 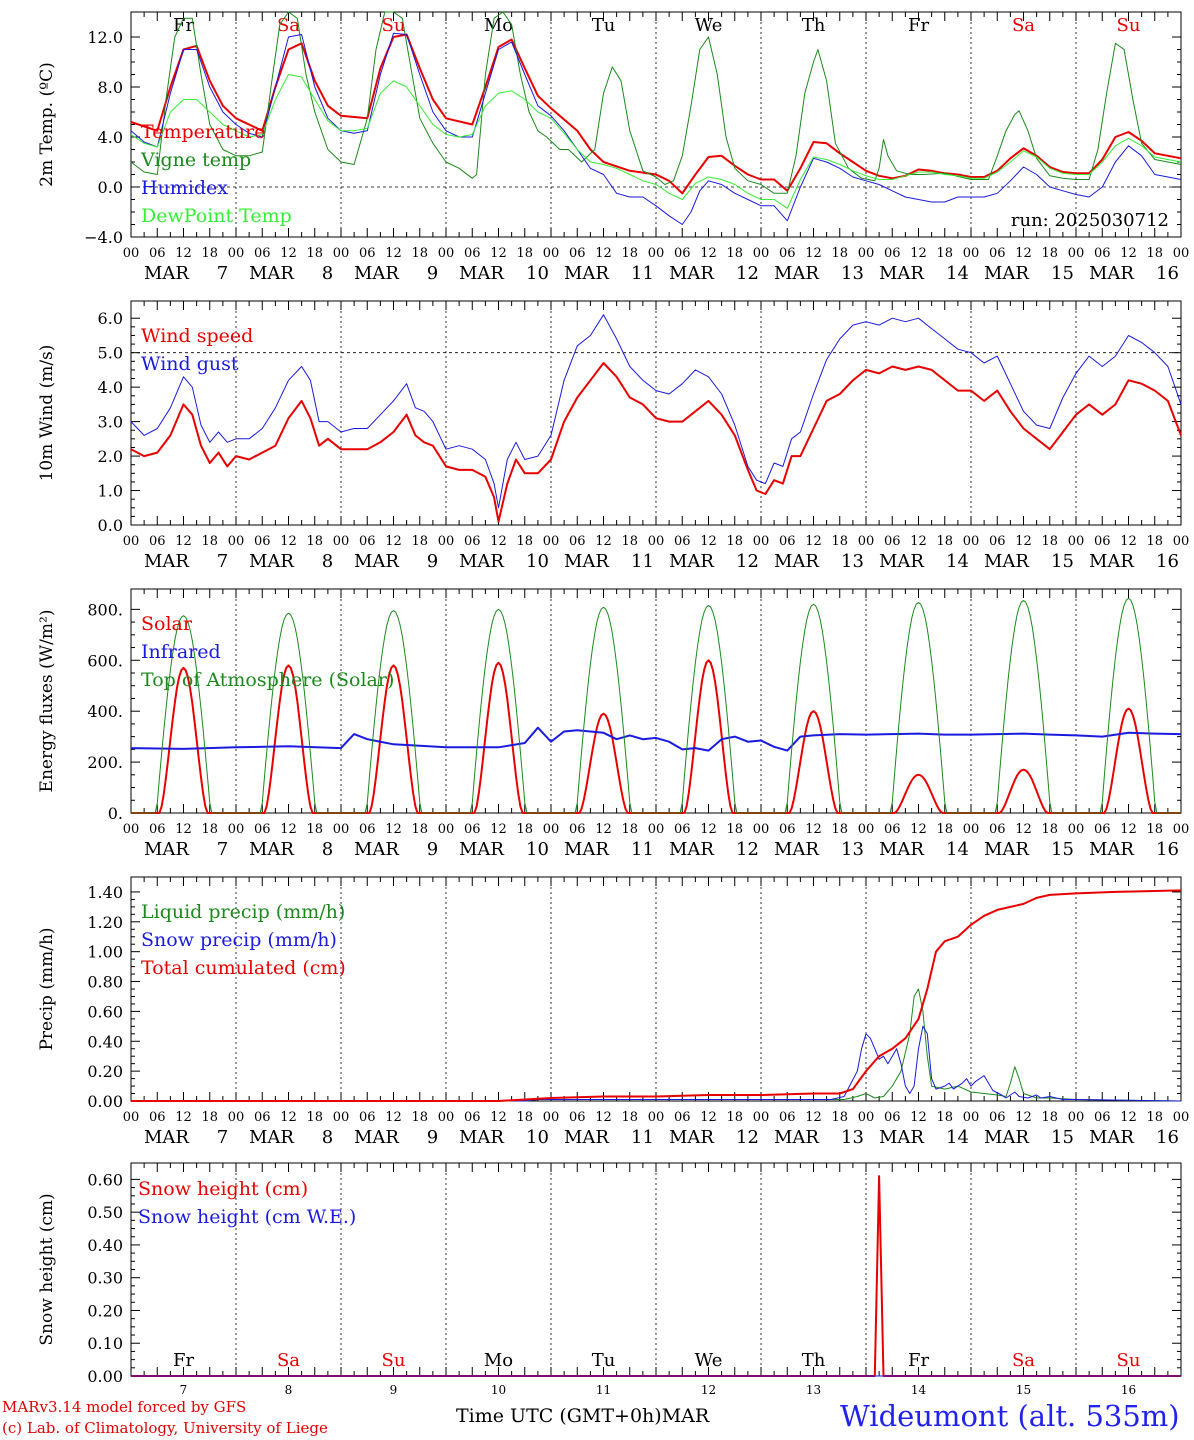 What do you see at coordinates (957, 273) in the screenshot?
I see `x-date-label: 14` at bounding box center [957, 273].